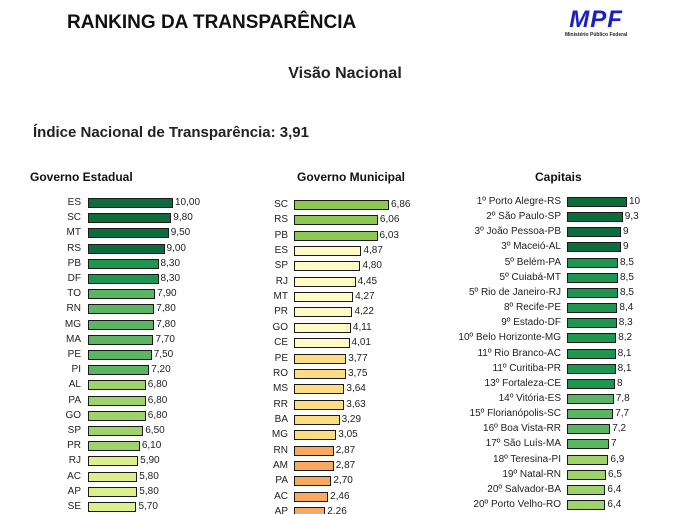  What do you see at coordinates (281, 358) in the screenshot?
I see `bar-label: PE` at bounding box center [281, 358].